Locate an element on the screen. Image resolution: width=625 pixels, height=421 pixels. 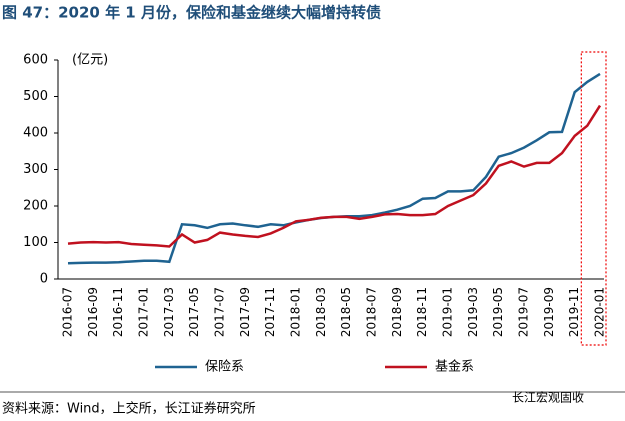
y-tick-label: 100 is located at coordinates (35, 242).